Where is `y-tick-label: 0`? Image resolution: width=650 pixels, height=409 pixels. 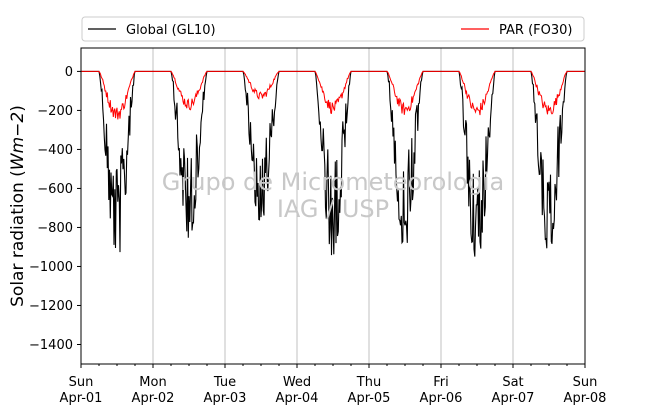
y-tick-label: 0 is located at coordinates (69, 72).